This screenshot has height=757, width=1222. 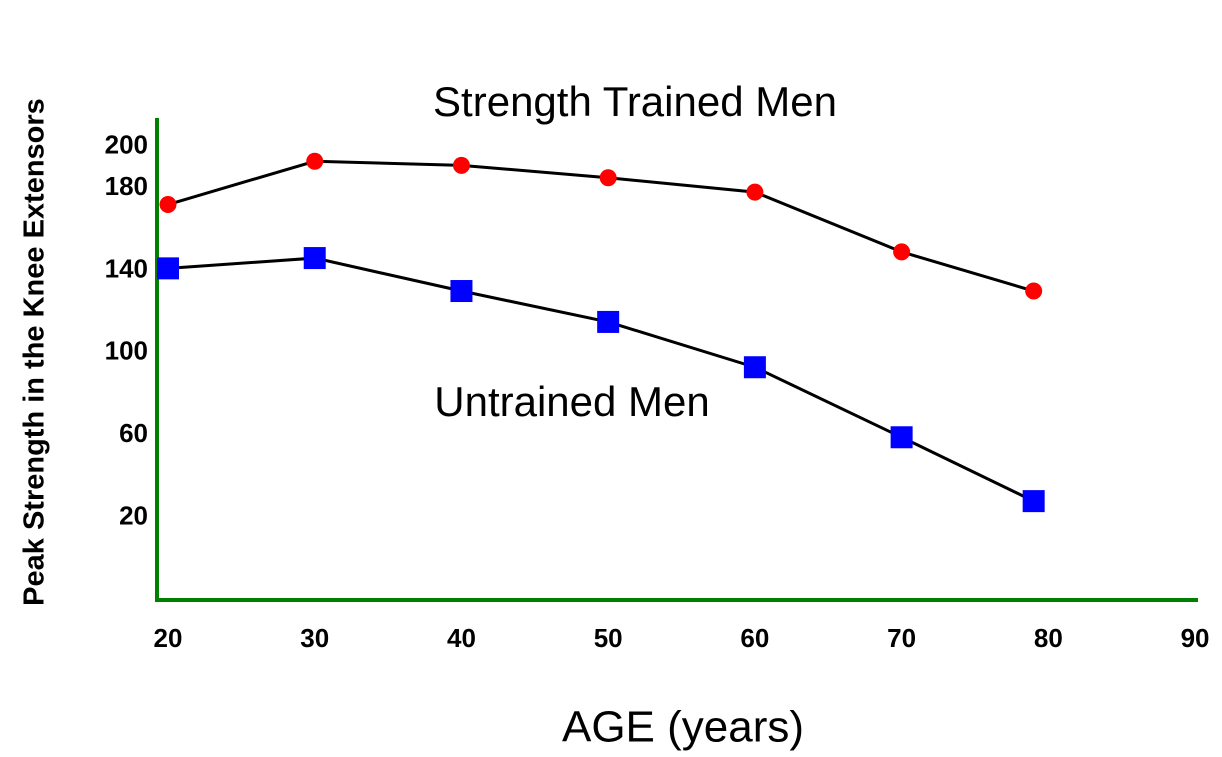 What do you see at coordinates (126, 145) in the screenshot?
I see `y-tick-label: 200` at bounding box center [126, 145].